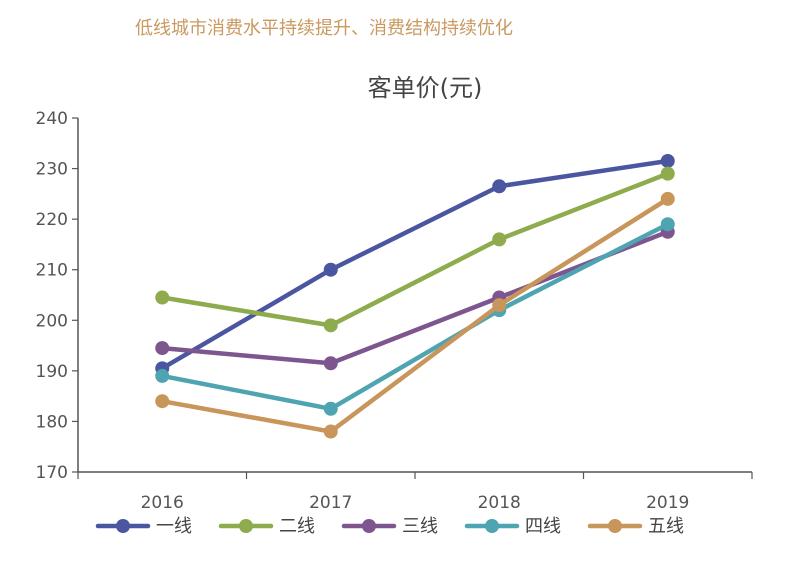  Describe the element at coordinates (512, 526) in the screenshot. I see `legend-item: 四线` at that location.